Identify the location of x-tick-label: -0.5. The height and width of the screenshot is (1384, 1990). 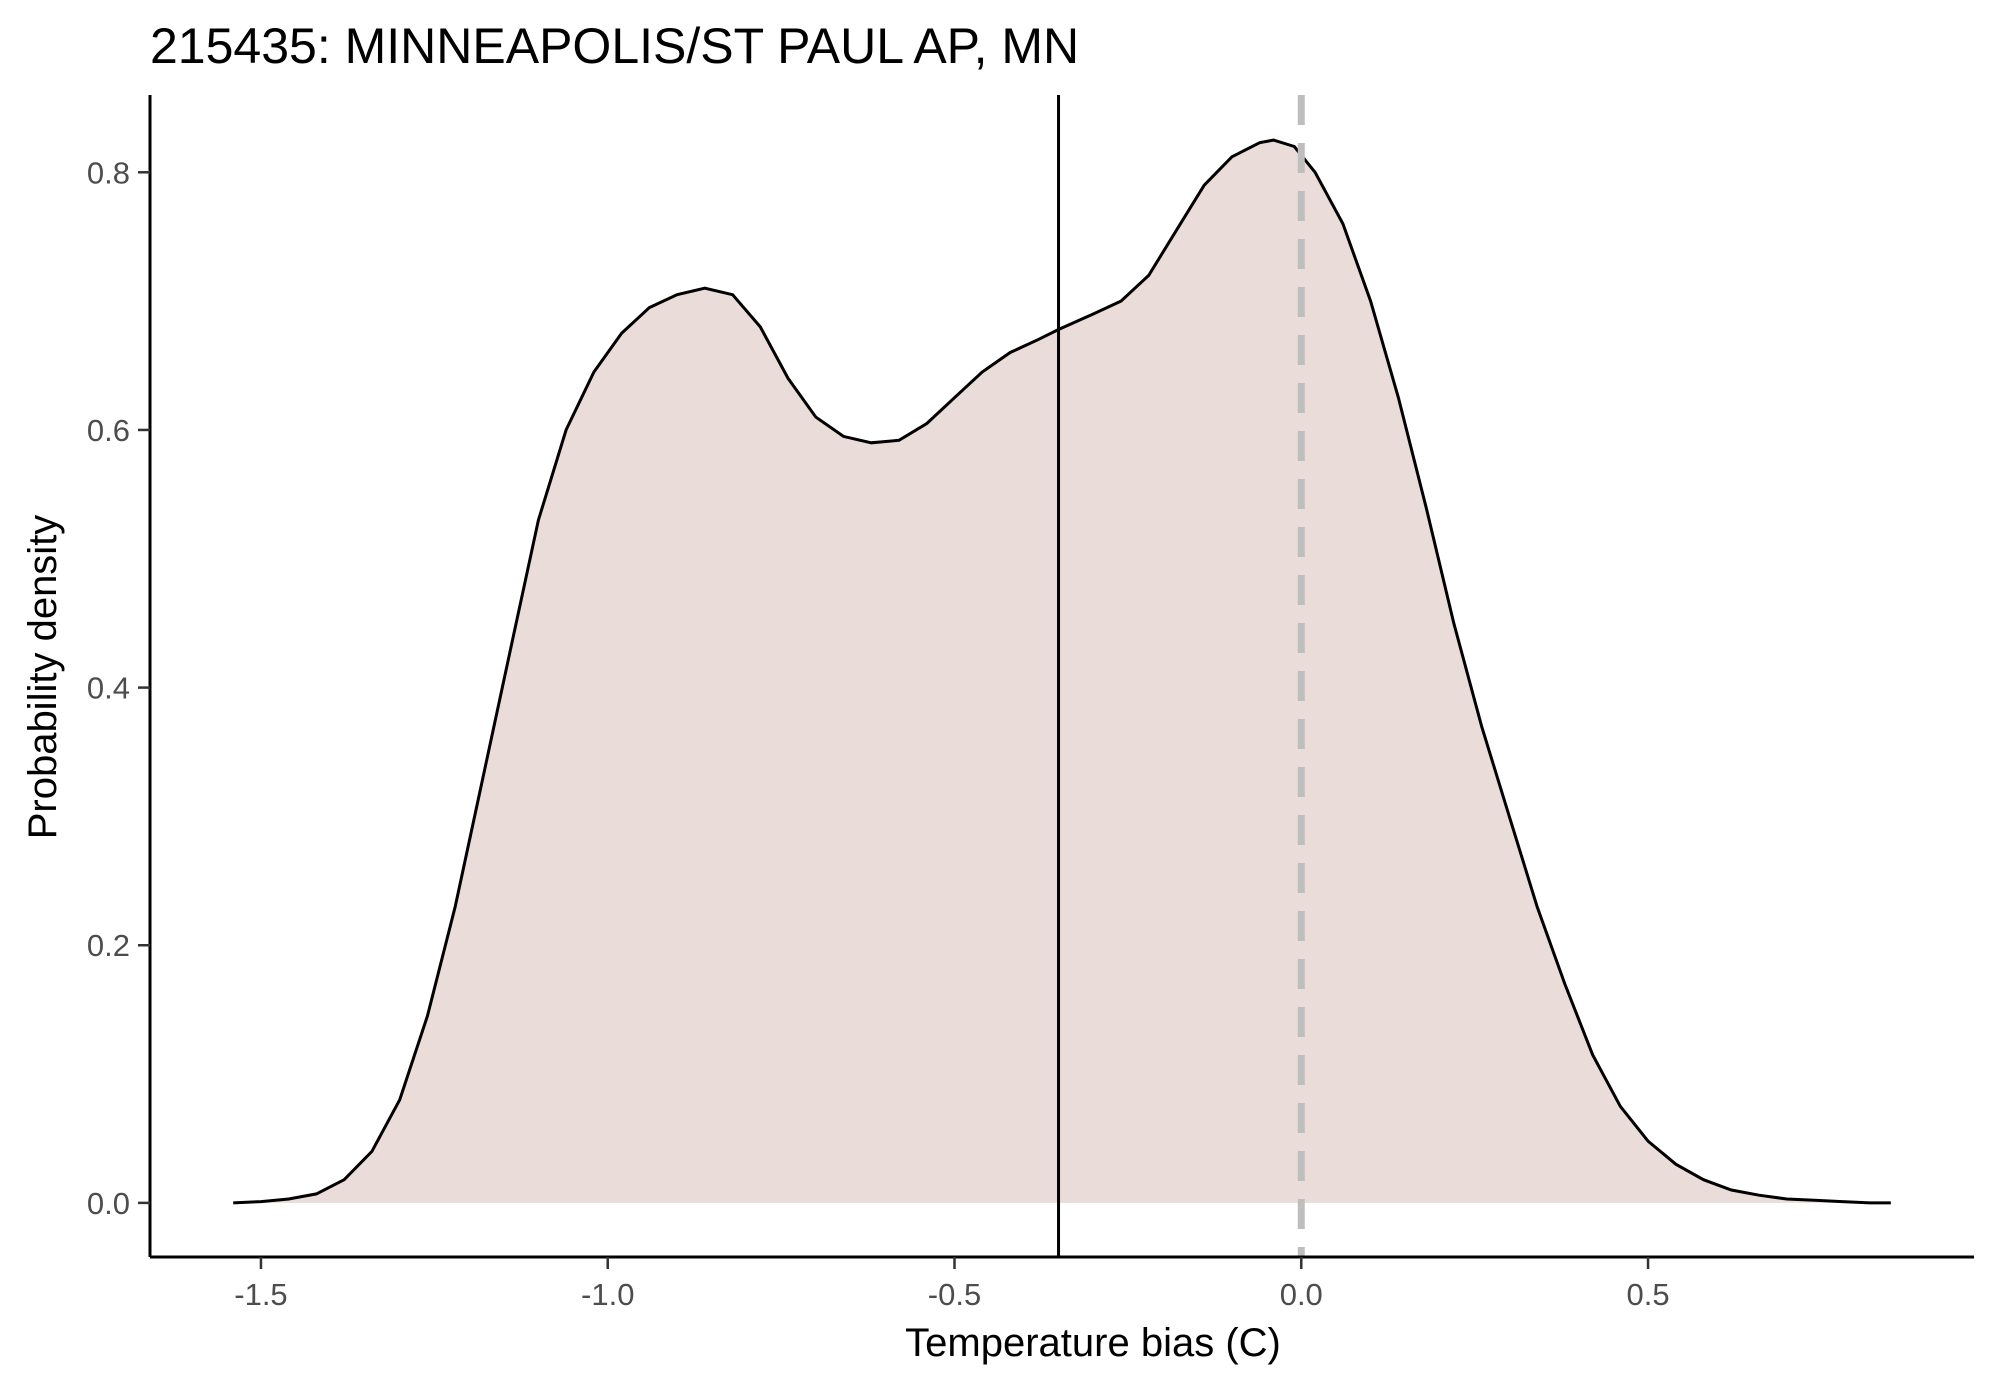
(954, 1294).